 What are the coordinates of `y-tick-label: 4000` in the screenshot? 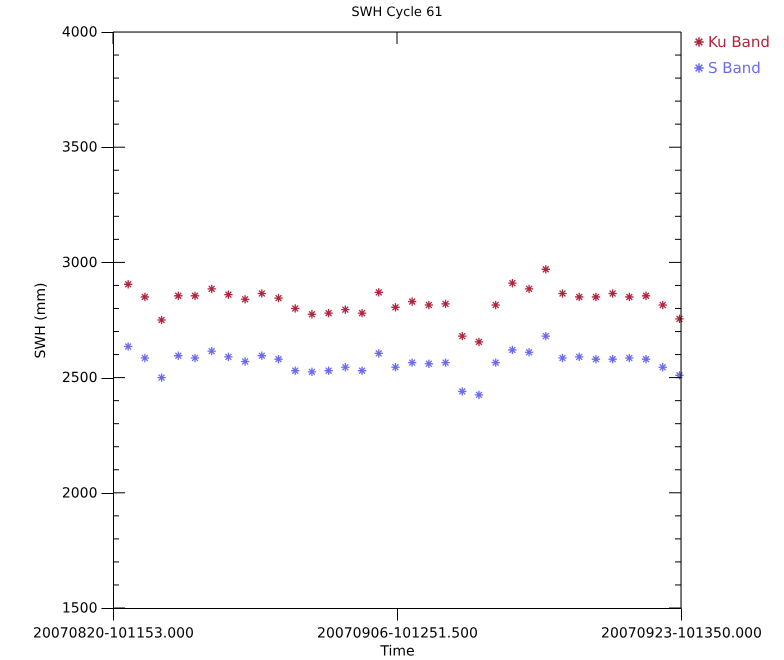 It's located at (80, 32).